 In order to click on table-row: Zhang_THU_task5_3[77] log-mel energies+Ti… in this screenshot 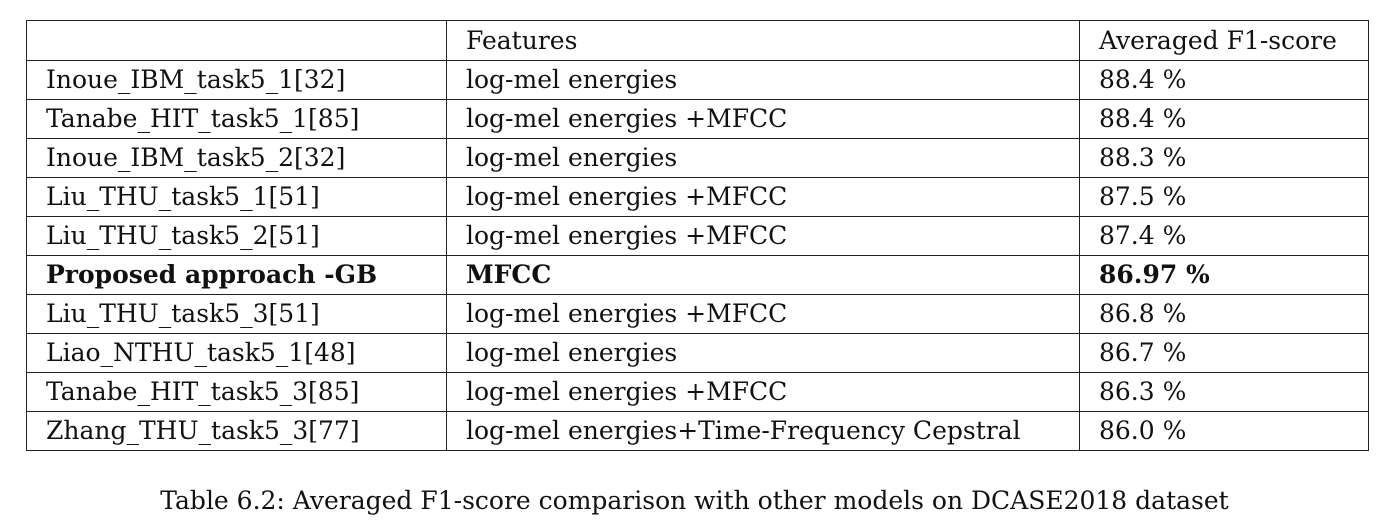, I will do `click(697, 431)`.